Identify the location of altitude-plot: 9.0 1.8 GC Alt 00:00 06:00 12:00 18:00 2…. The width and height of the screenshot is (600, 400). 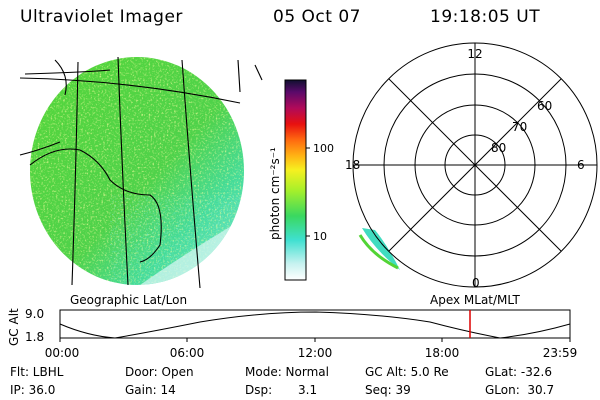
(292, 333).